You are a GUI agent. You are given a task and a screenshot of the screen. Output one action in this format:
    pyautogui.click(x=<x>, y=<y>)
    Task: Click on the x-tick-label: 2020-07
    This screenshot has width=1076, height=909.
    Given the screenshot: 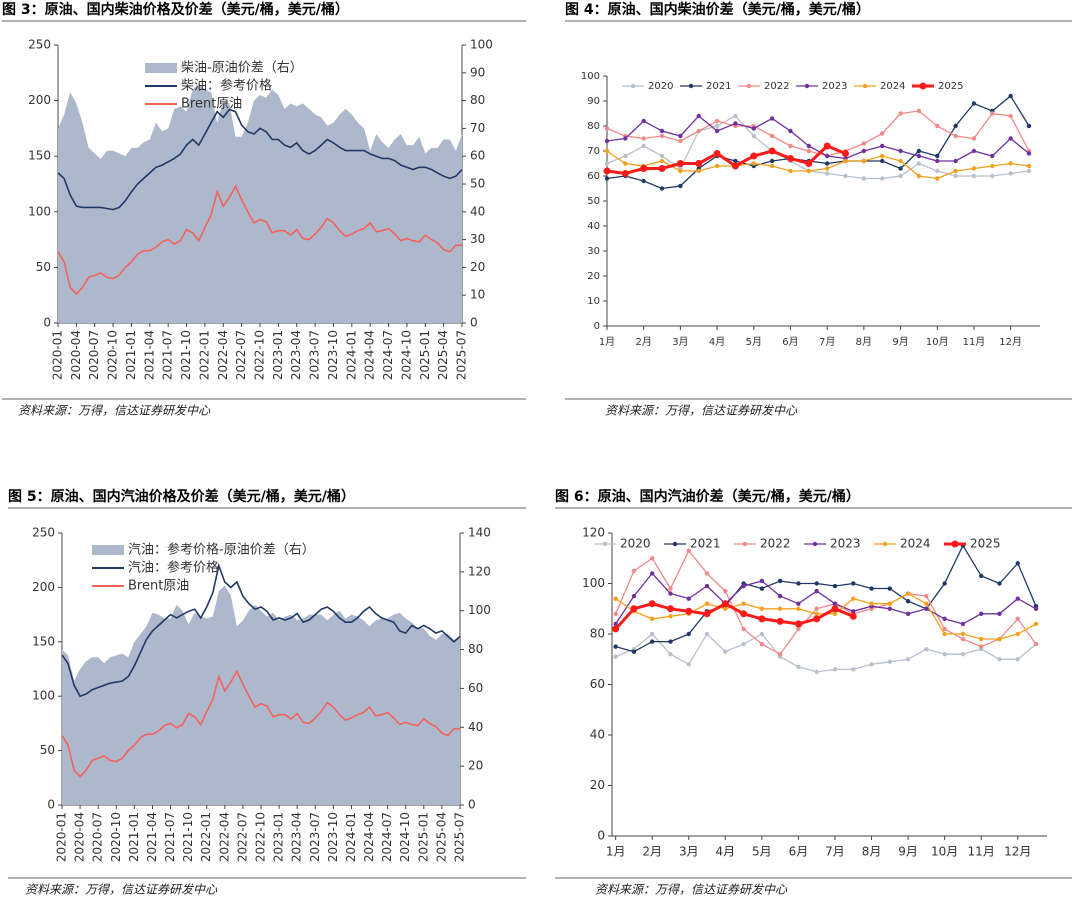 What is the action you would take?
    pyautogui.click(x=98, y=837)
    